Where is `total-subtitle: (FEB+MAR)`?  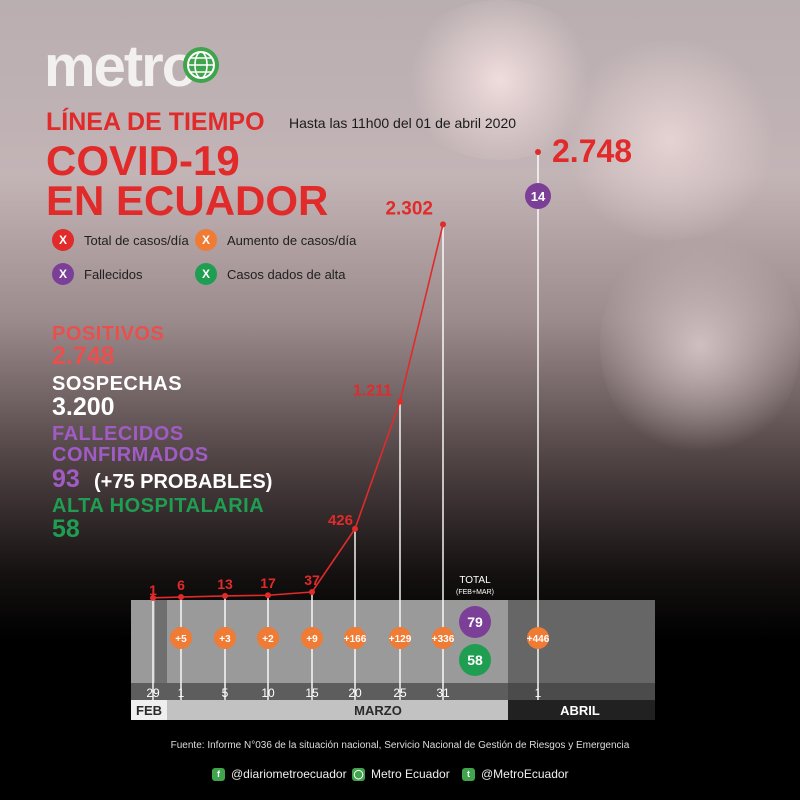 total-subtitle: (FEB+MAR) is located at coordinates (475, 592).